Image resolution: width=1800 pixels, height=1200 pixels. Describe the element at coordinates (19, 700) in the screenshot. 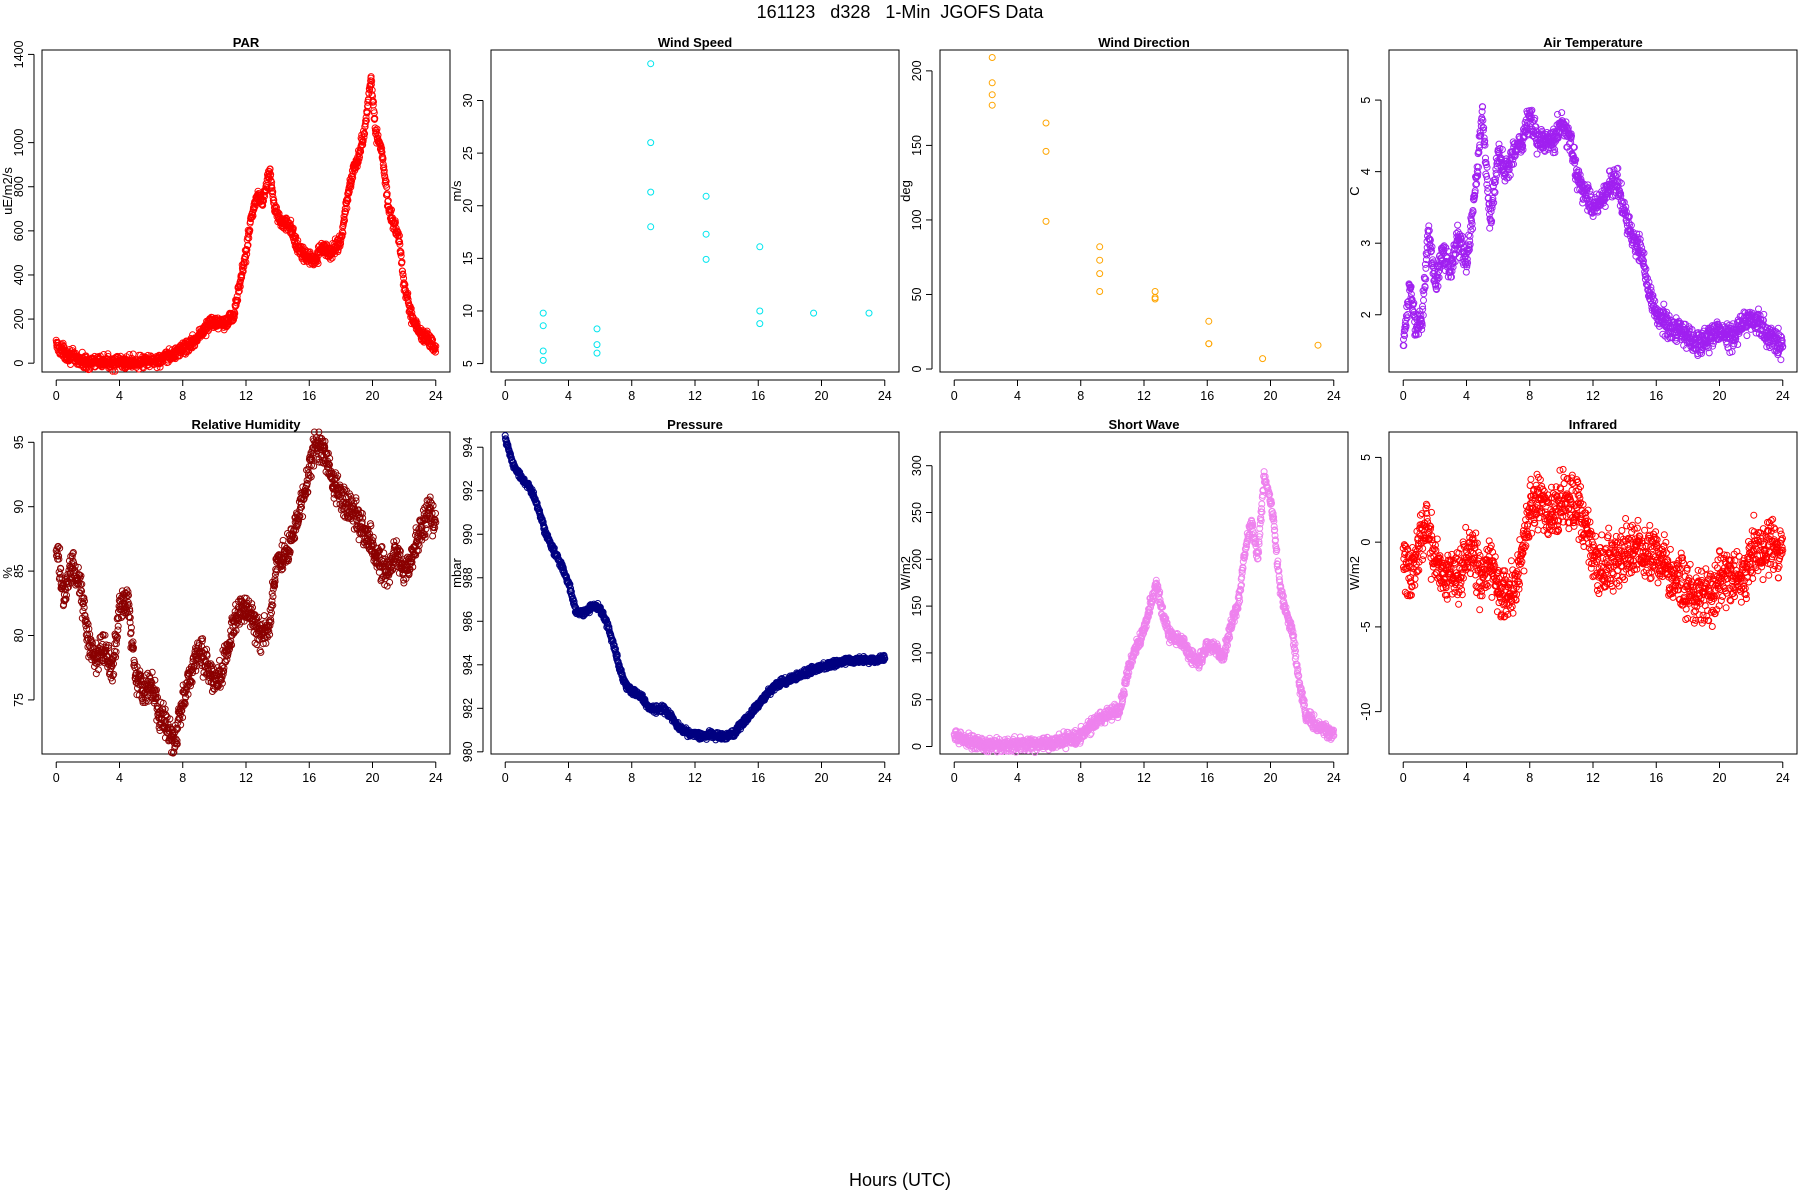

I see `y-tick-label: 75` at that location.